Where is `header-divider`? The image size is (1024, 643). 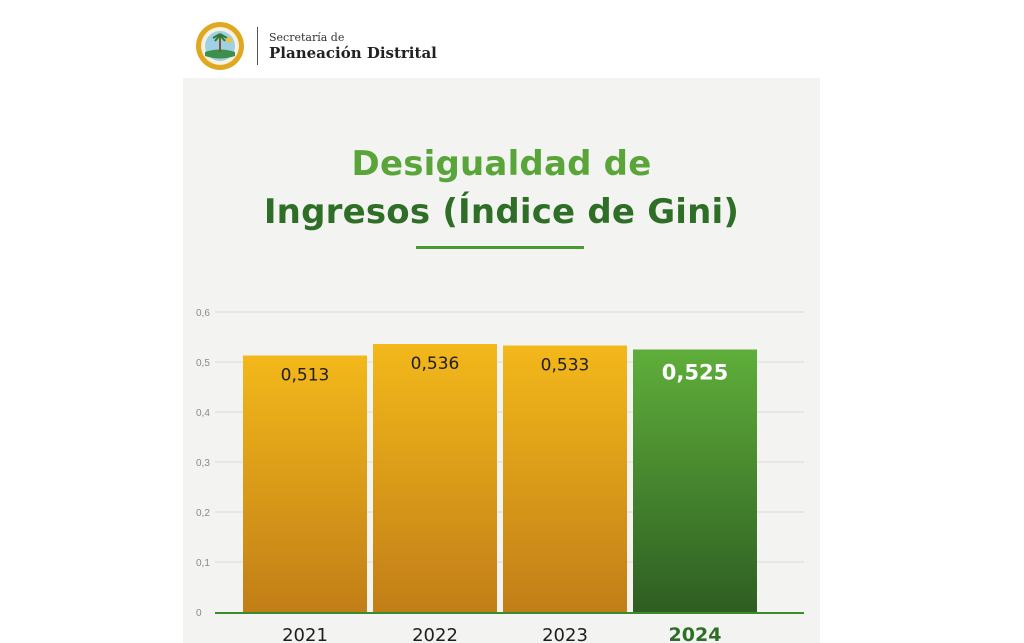 header-divider is located at coordinates (257, 46).